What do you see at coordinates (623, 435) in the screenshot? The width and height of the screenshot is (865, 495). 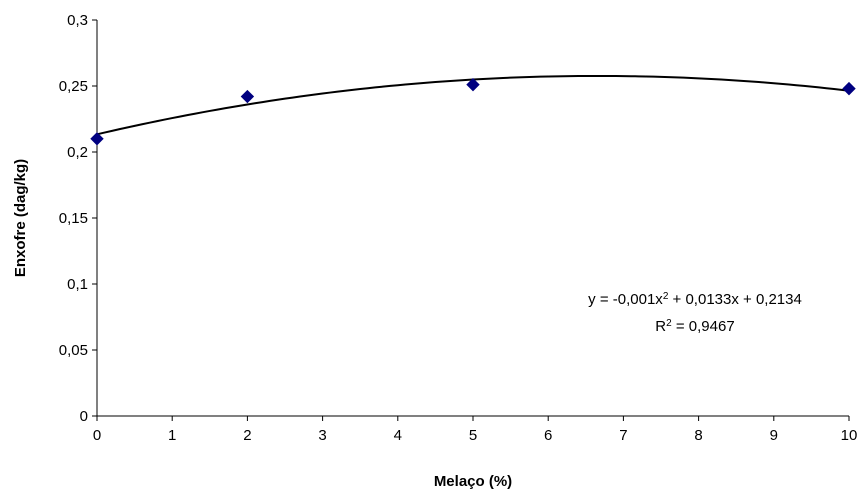 I see `x-tick-label: 7` at bounding box center [623, 435].